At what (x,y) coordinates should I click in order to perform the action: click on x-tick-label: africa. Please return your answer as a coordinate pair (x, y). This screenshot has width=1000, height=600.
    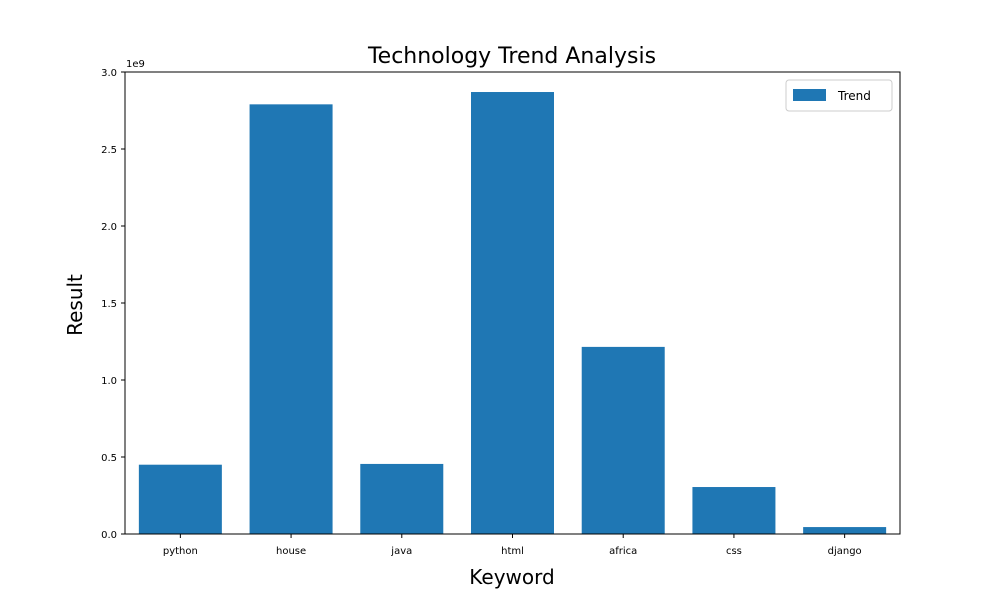
    Looking at the image, I should click on (623, 551).